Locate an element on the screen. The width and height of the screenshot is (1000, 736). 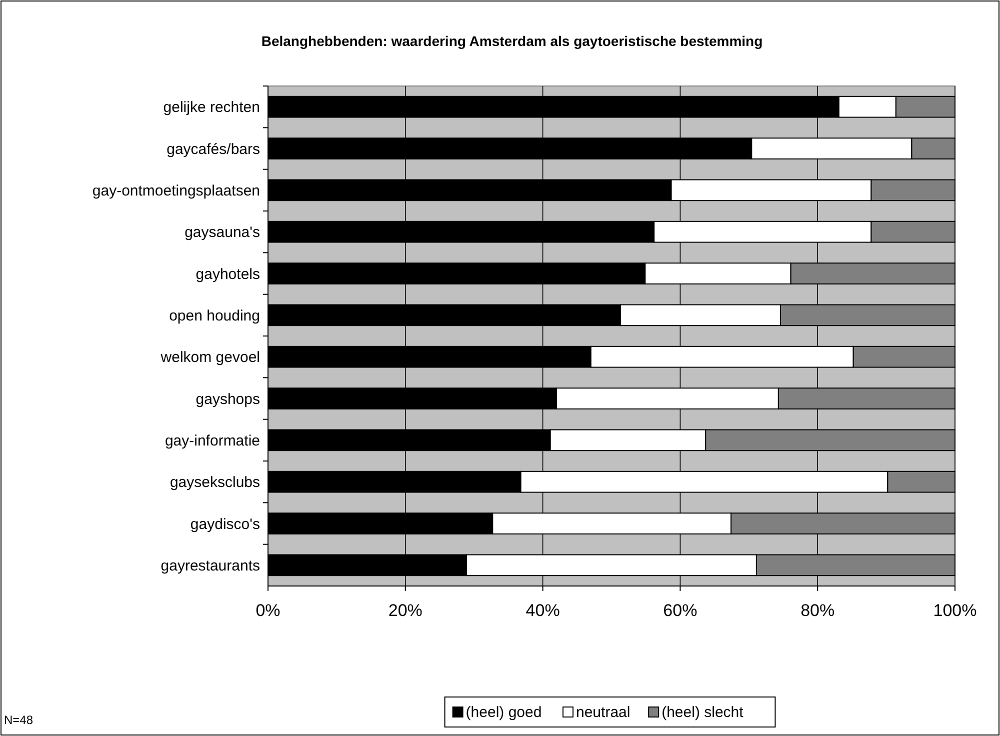
legend-label: neutraal is located at coordinates (603, 712).